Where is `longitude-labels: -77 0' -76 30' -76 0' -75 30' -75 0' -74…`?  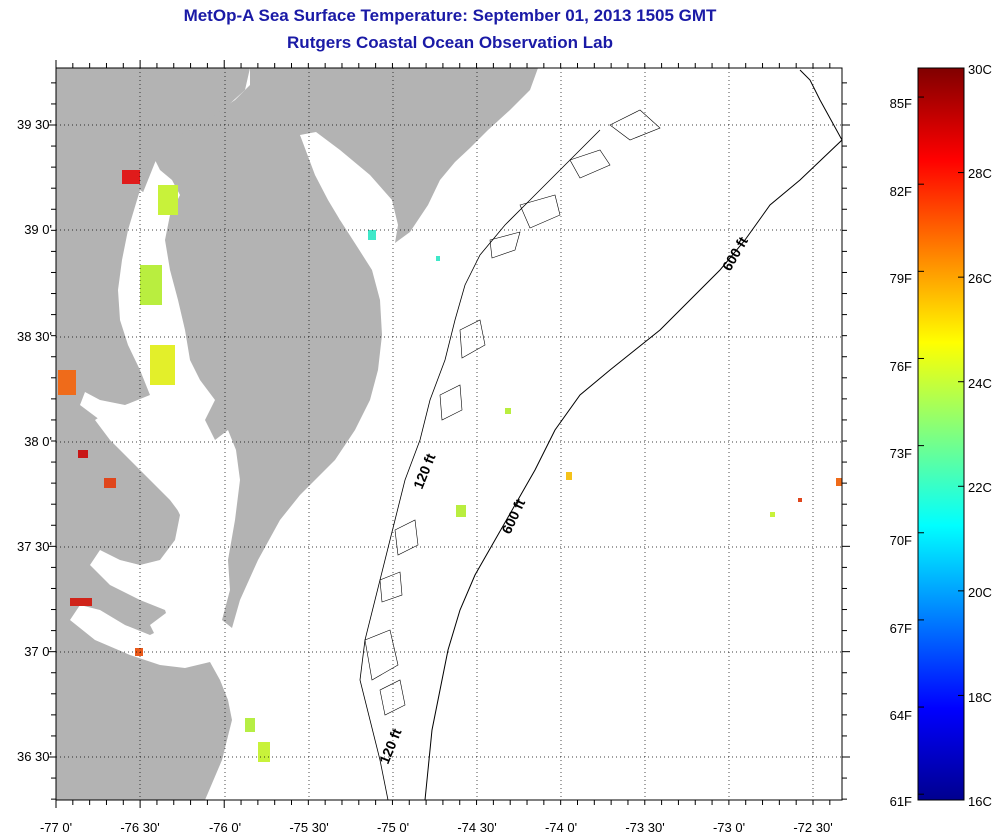
longitude-labels: -77 0' -76 30' -76 0' -75 30' -75 0' -74… is located at coordinates (436, 827).